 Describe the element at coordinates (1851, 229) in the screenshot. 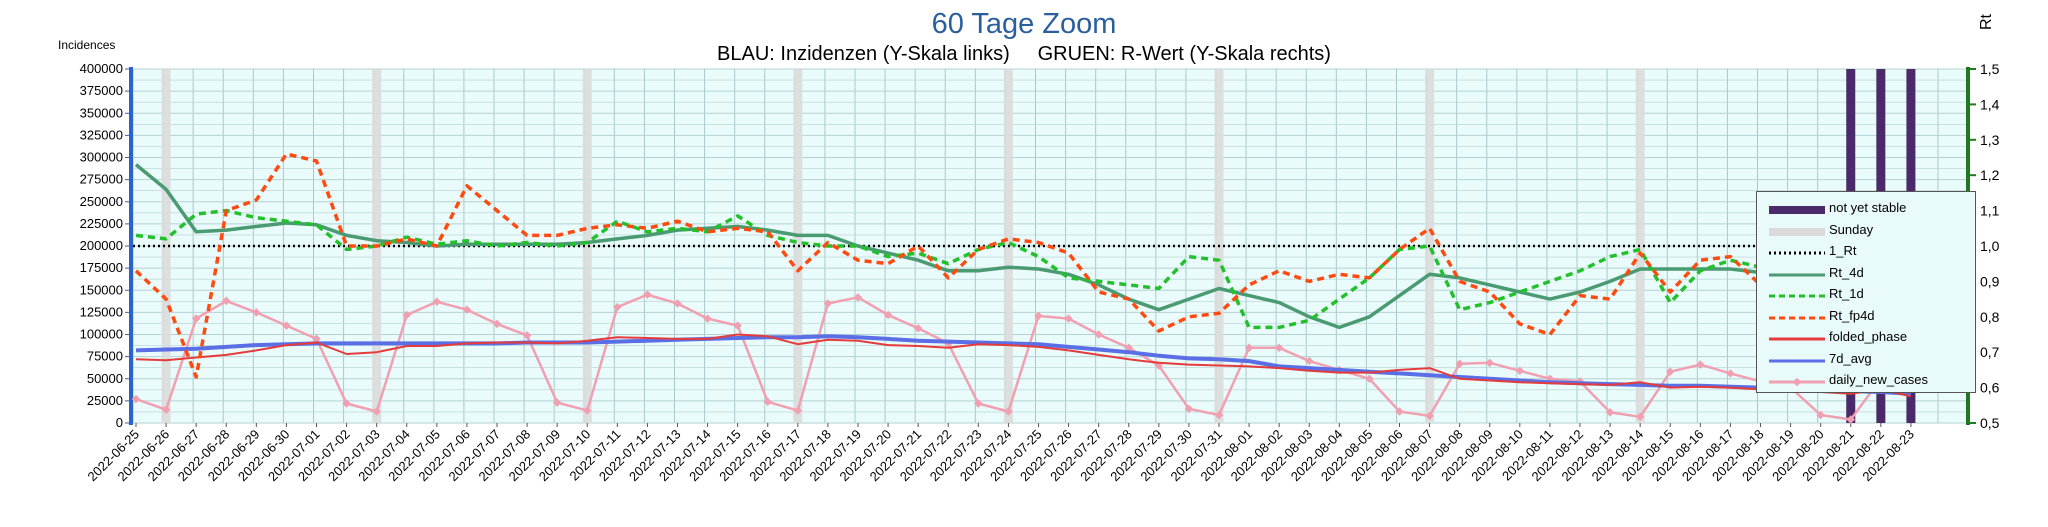

I see `legend-label: Sunday` at that location.